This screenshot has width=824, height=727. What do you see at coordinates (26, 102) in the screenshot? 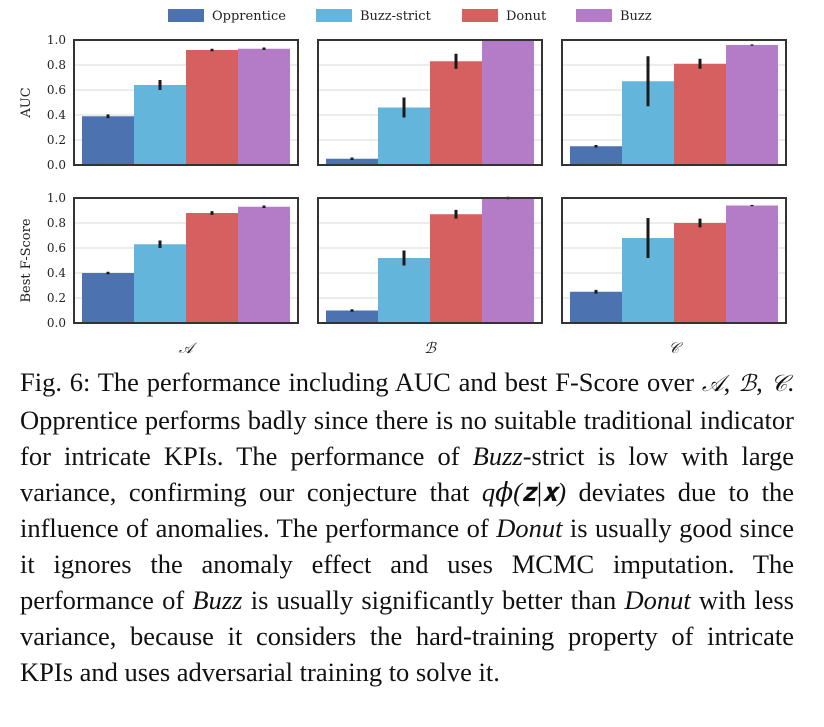
I see `y-axis-label: AUC` at bounding box center [26, 102].